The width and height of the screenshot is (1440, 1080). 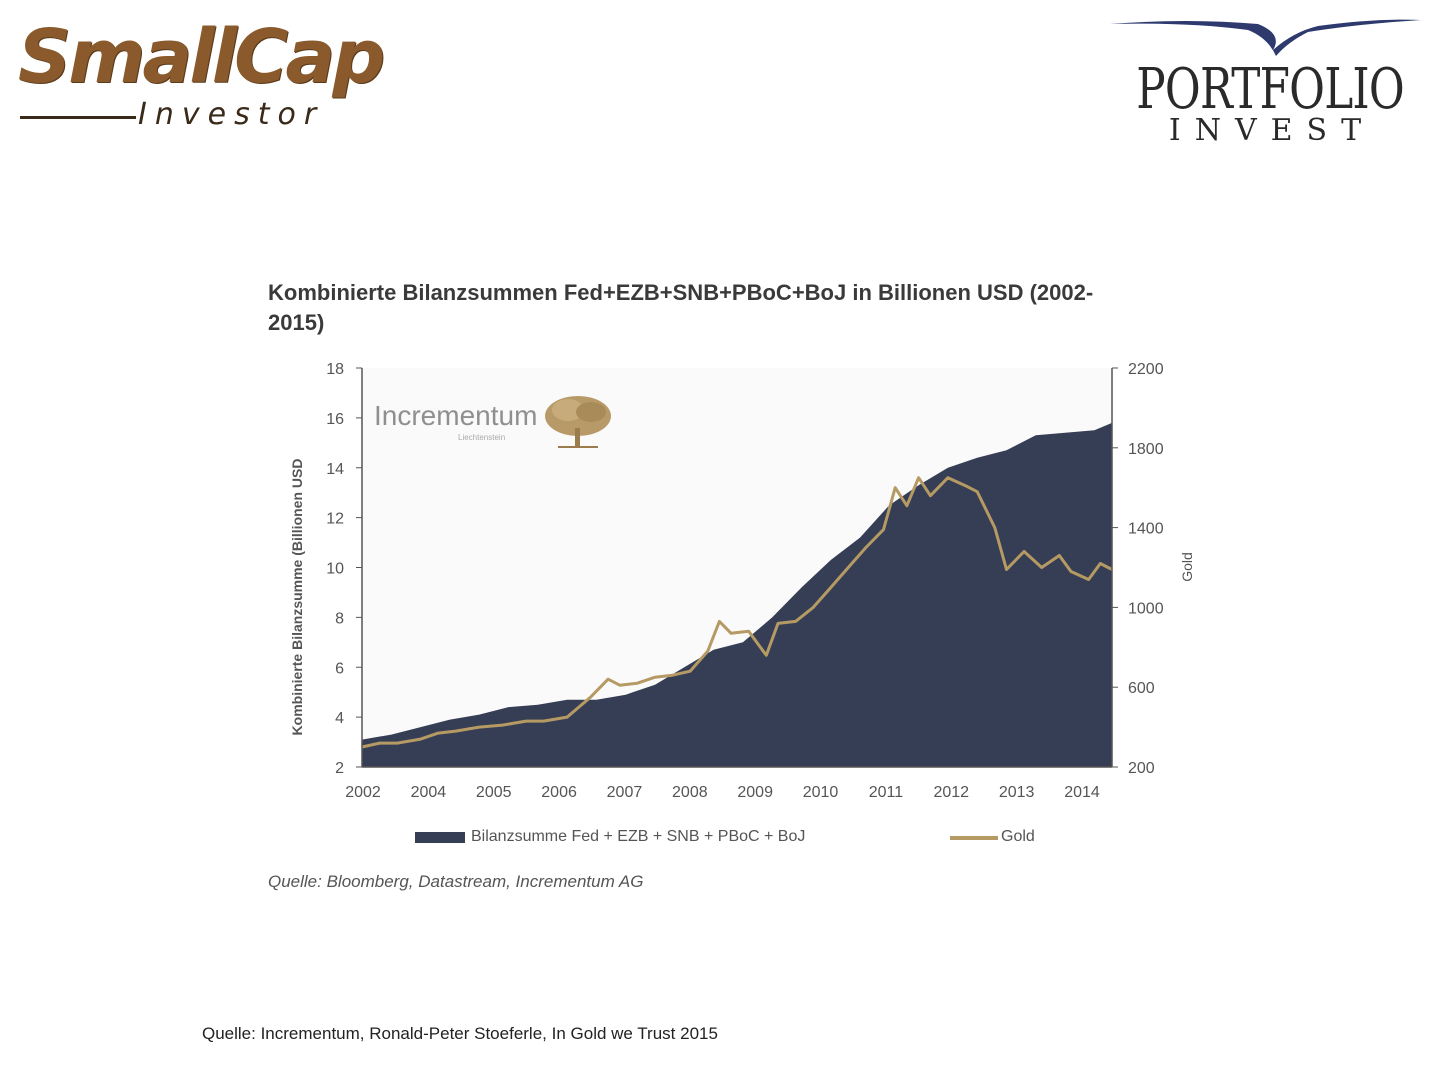 What do you see at coordinates (1187, 567) in the screenshot?
I see `right-axis-label: Gold` at bounding box center [1187, 567].